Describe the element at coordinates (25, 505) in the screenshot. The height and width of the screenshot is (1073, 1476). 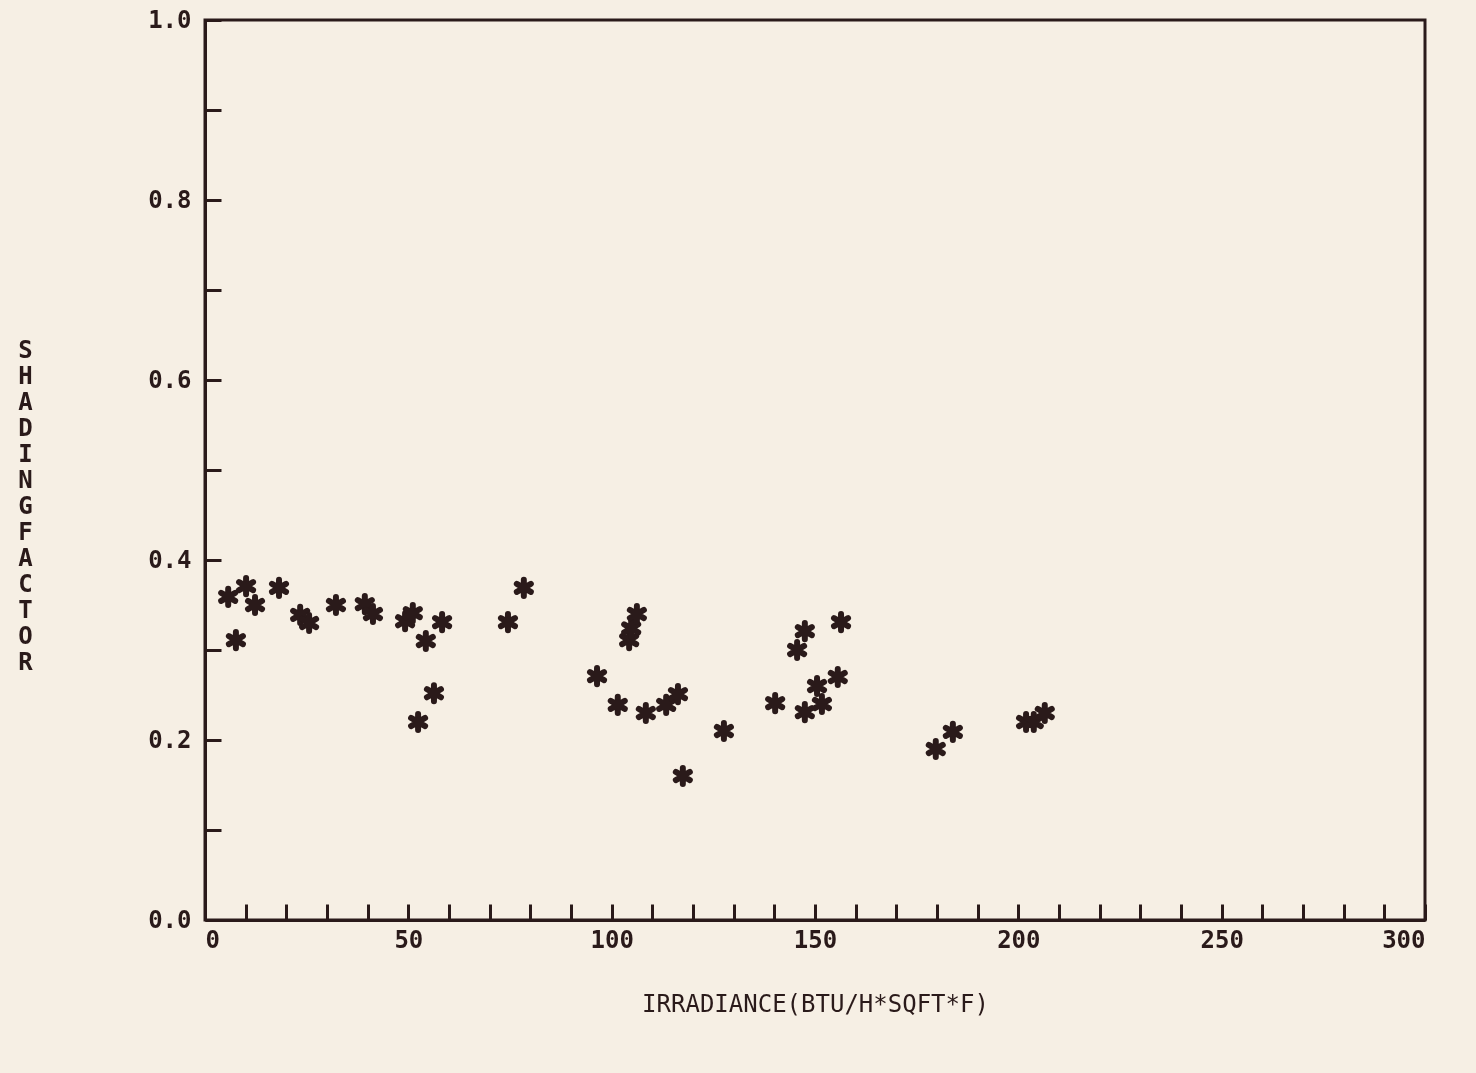
I see `text: SHADING FACTOR` at that location.